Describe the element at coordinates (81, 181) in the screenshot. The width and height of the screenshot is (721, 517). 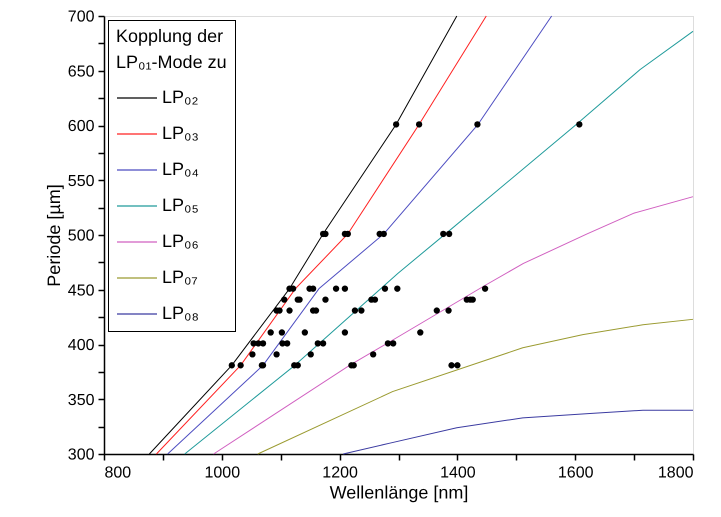
I see `y-tick-label: 550` at that location.